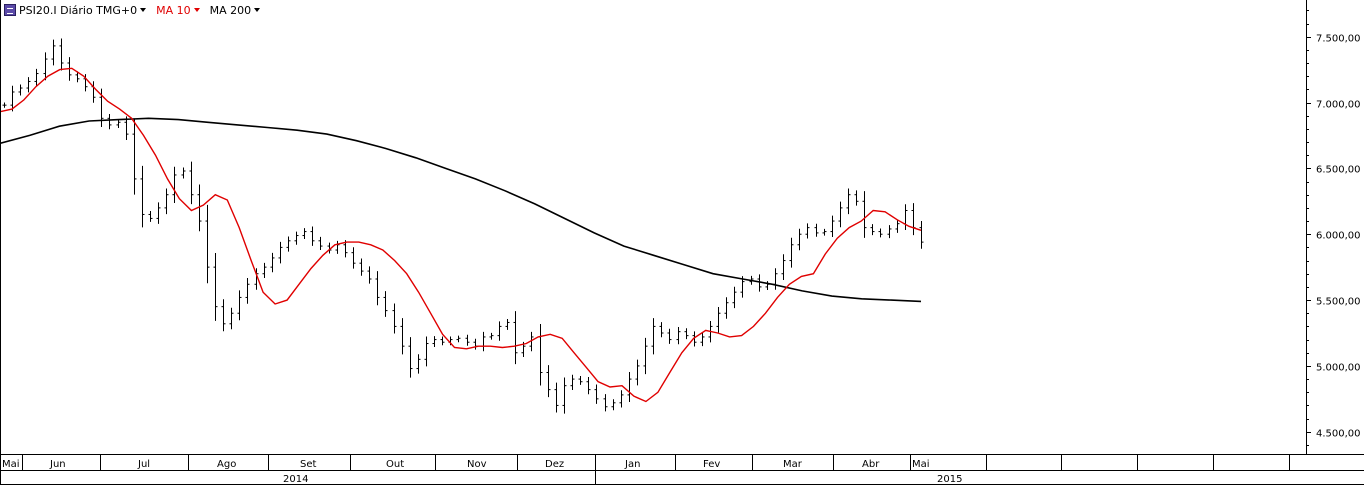 The width and height of the screenshot is (1364, 485). What do you see at coordinates (1338, 434) in the screenshot?
I see `y-tick-label: 4.500,00` at bounding box center [1338, 434].